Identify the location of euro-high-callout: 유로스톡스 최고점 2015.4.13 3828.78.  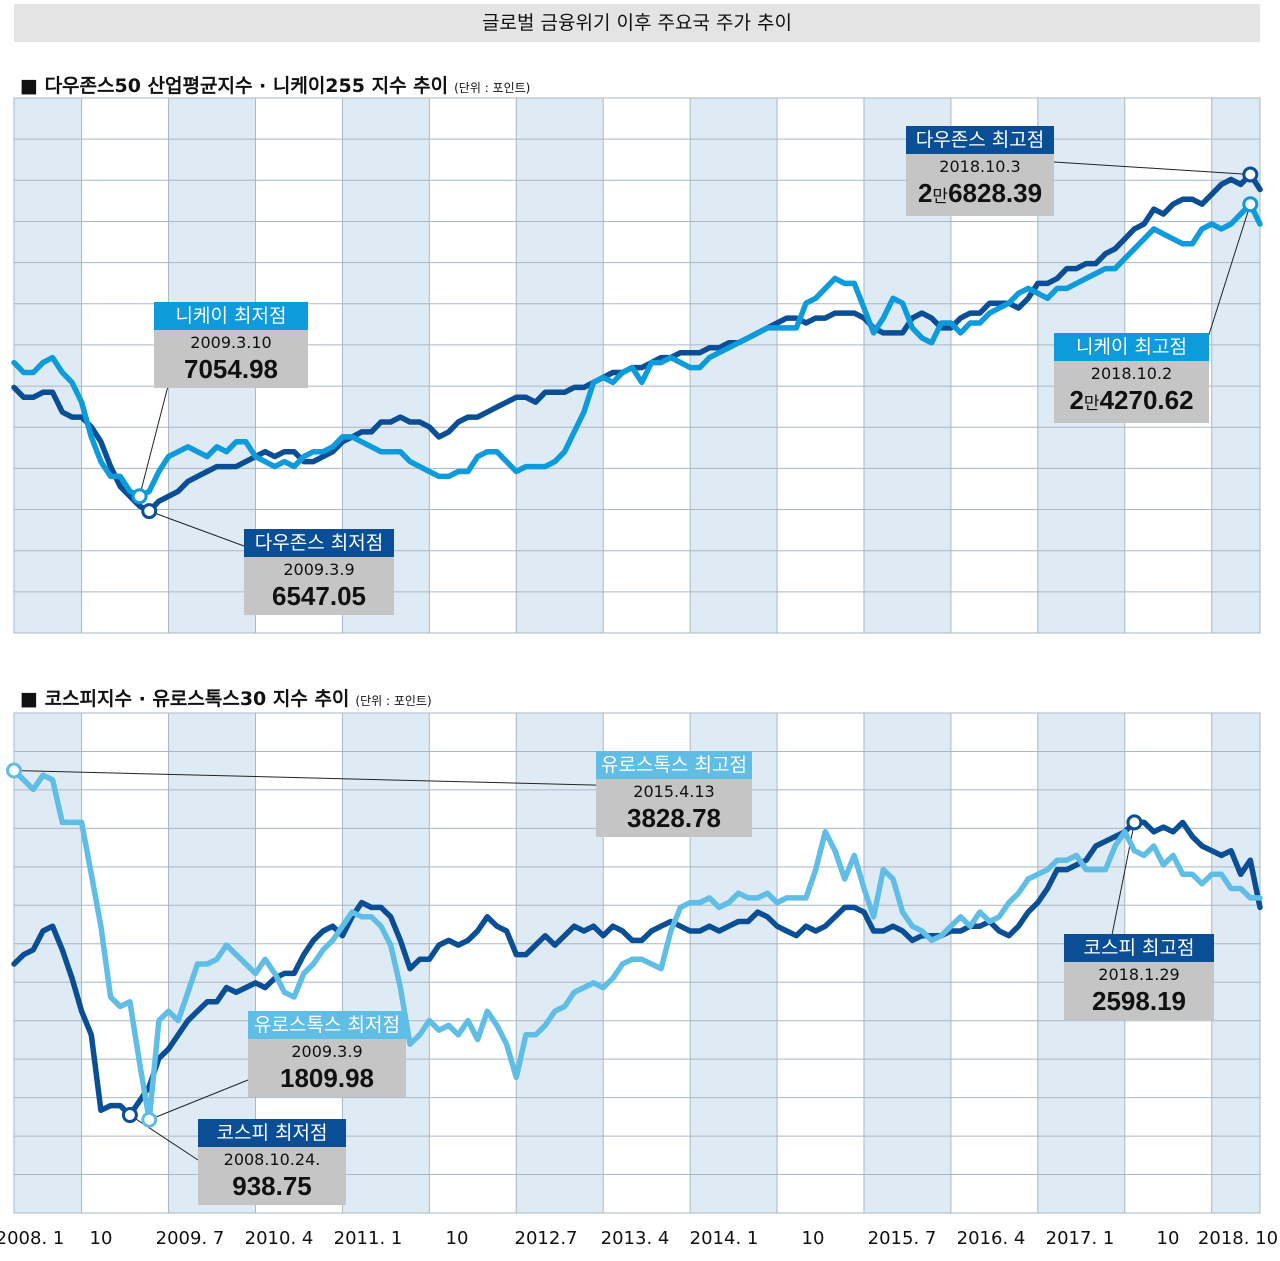
(674, 794).